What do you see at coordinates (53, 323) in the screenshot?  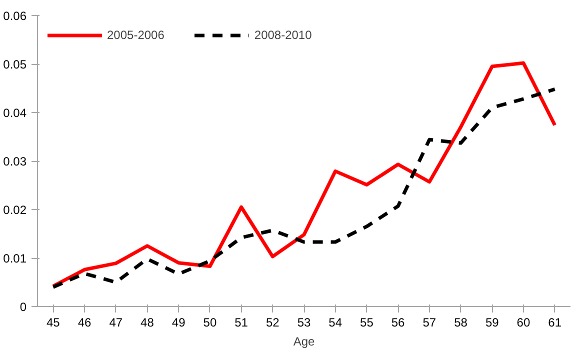 I see `x-tick-label: 45` at bounding box center [53, 323].